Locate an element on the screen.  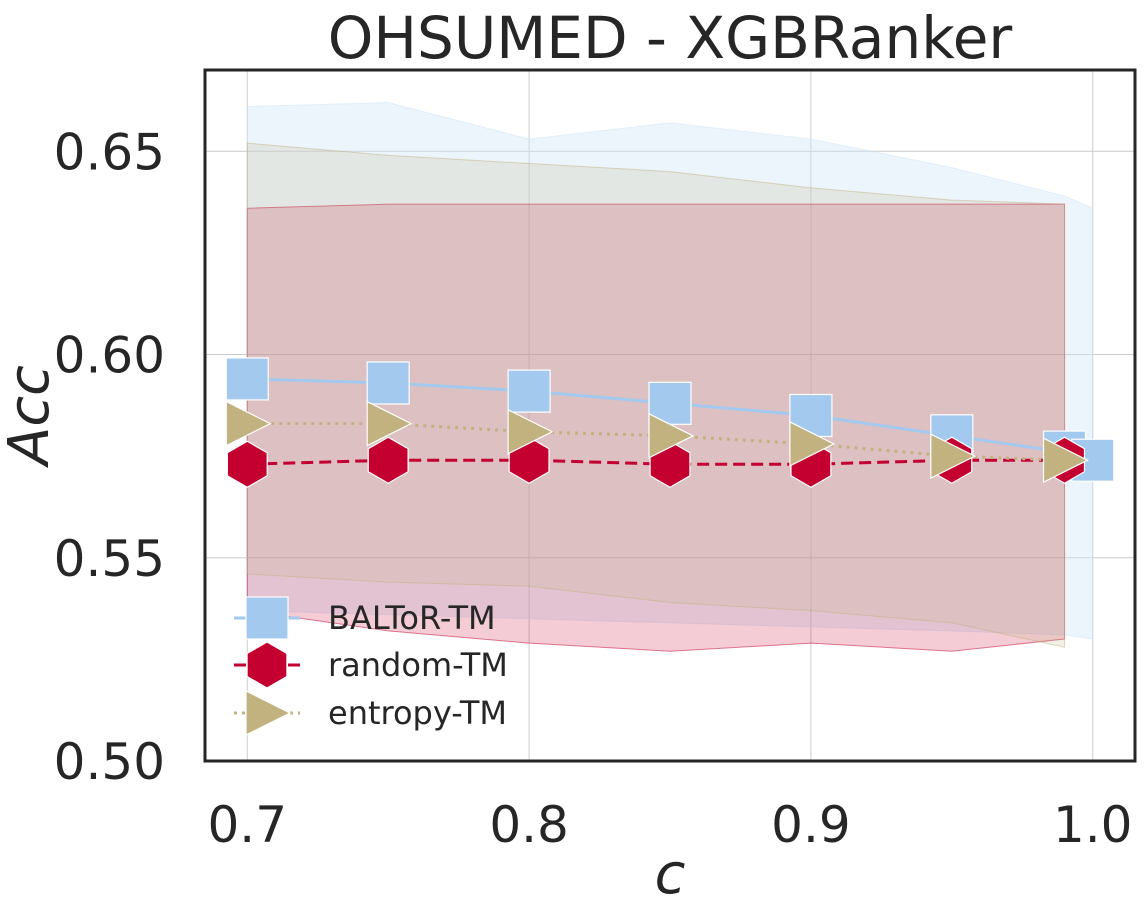
series-markers is located at coordinates (670, 422).